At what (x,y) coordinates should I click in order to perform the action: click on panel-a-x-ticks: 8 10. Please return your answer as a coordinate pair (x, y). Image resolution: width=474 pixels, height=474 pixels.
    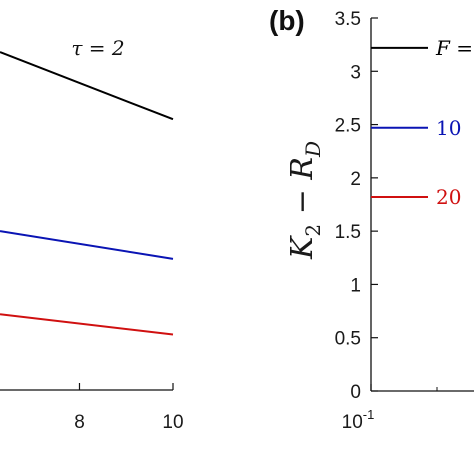
    Looking at the image, I should click on (129, 408).